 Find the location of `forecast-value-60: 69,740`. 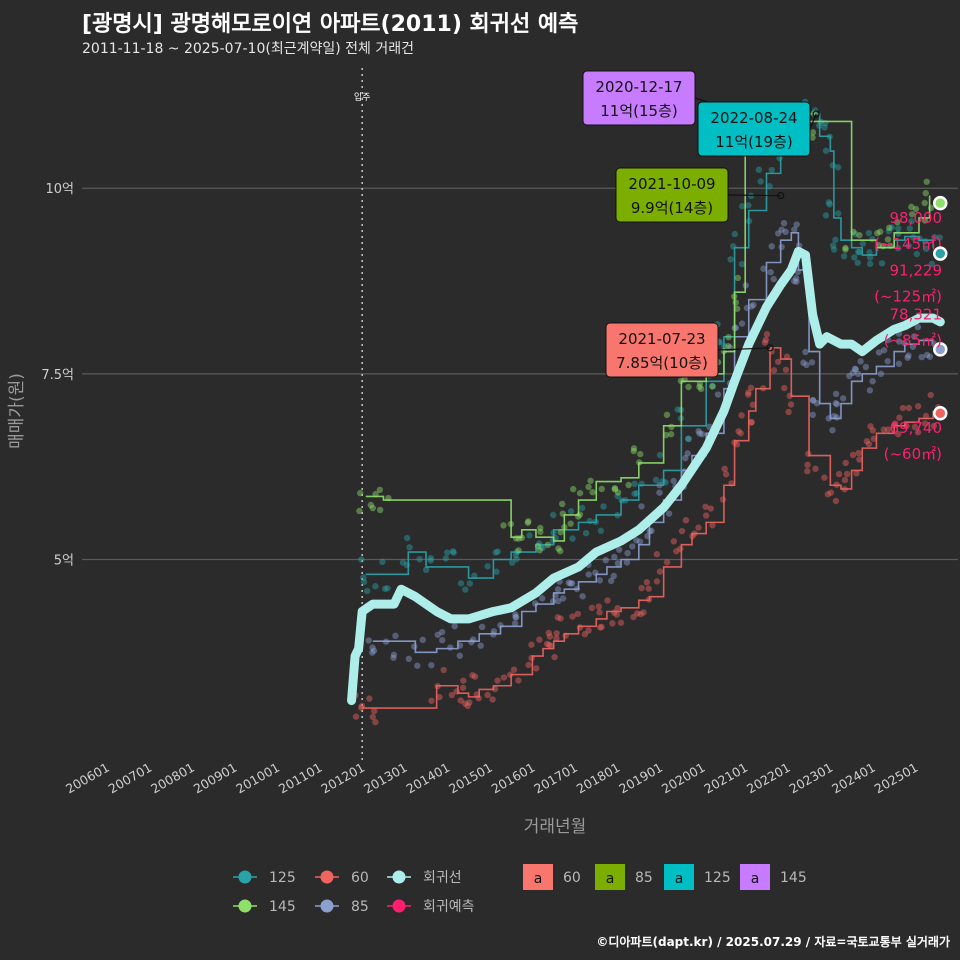

forecast-value-60: 69,740 is located at coordinates (916, 428).